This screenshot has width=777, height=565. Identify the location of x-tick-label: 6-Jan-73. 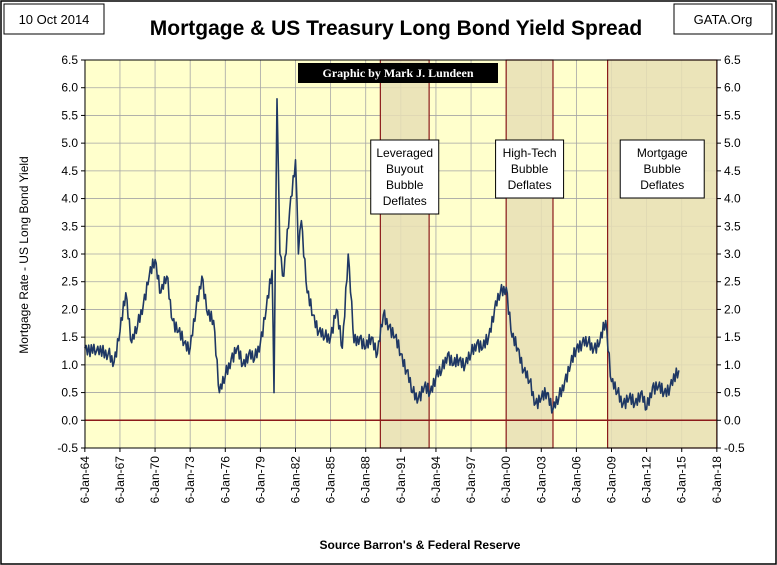
(190, 480).